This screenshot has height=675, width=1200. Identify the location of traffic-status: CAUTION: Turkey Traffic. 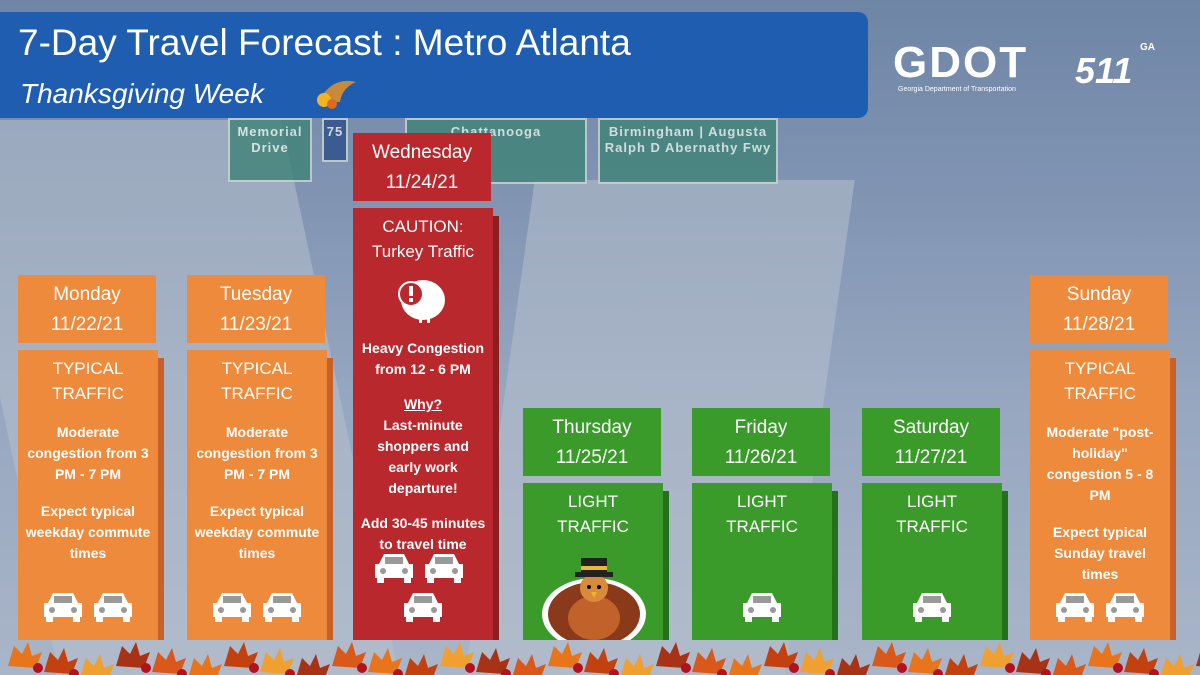
(423, 239).